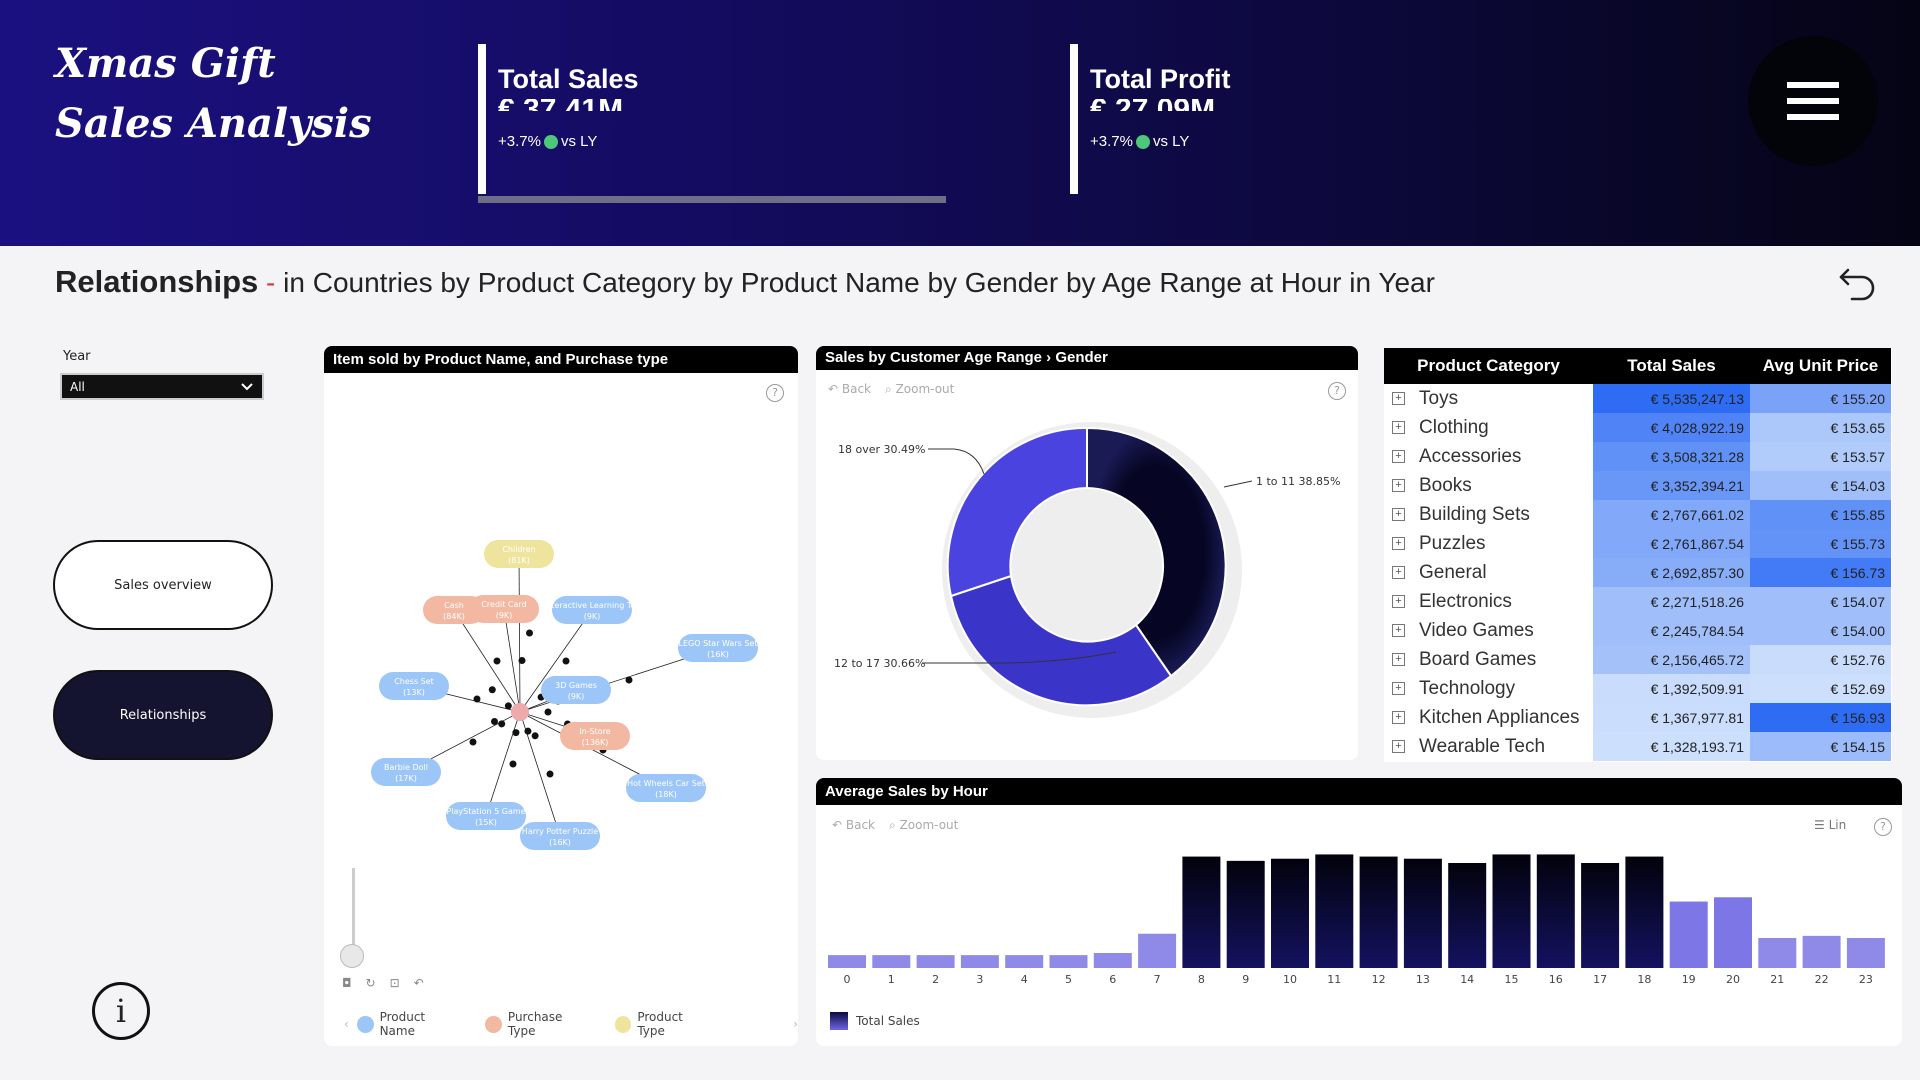 This screenshot has width=1920, height=1080. What do you see at coordinates (1637, 746) in the screenshot?
I see `table-row: + Wearable Tech € 1,328,193.71 € 154.15` at bounding box center [1637, 746].